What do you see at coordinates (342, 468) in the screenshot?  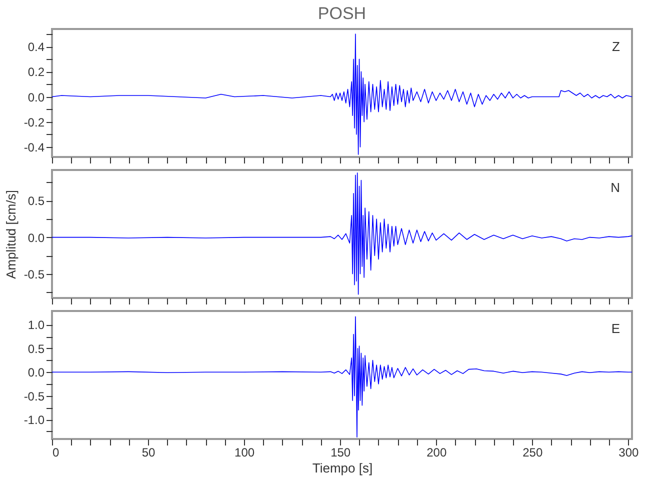 I see `x-axis-title: Tiempo [s]` at bounding box center [342, 468].